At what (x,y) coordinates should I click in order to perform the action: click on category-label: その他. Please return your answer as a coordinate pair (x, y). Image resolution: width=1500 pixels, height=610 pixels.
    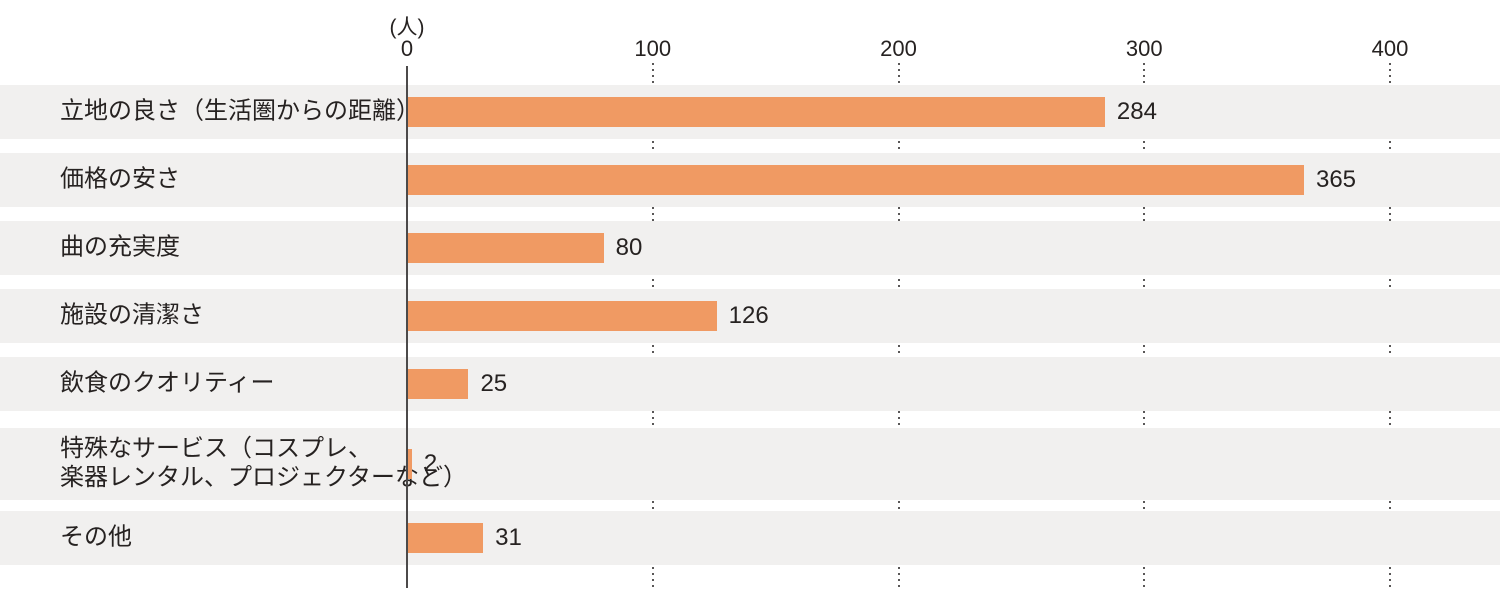
    Looking at the image, I should click on (96, 537).